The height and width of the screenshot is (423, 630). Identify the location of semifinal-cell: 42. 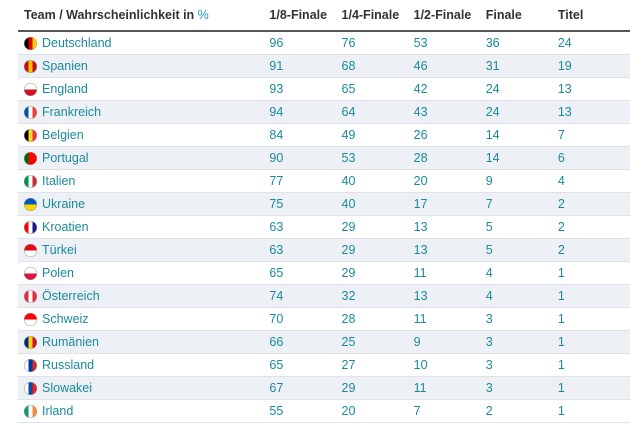
(449, 89).